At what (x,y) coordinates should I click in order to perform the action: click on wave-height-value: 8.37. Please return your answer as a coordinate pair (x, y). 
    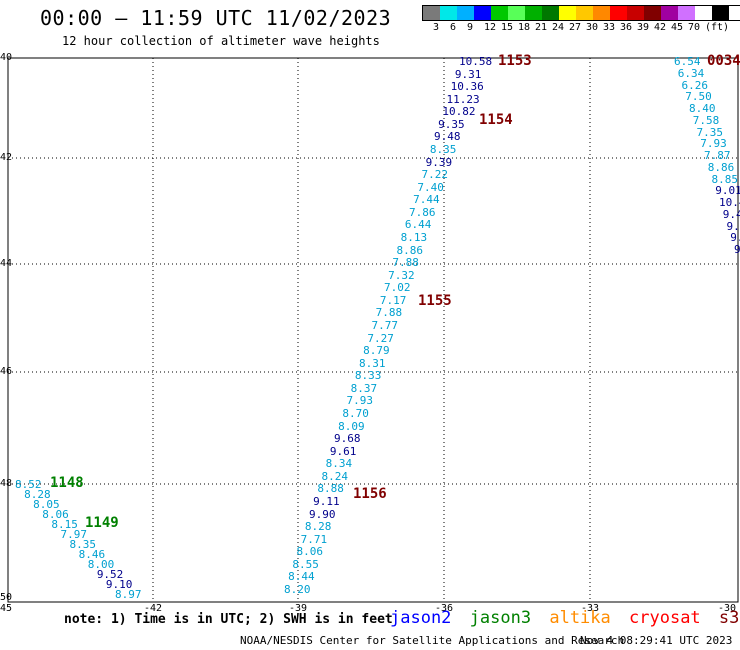
    Looking at the image, I should click on (364, 388).